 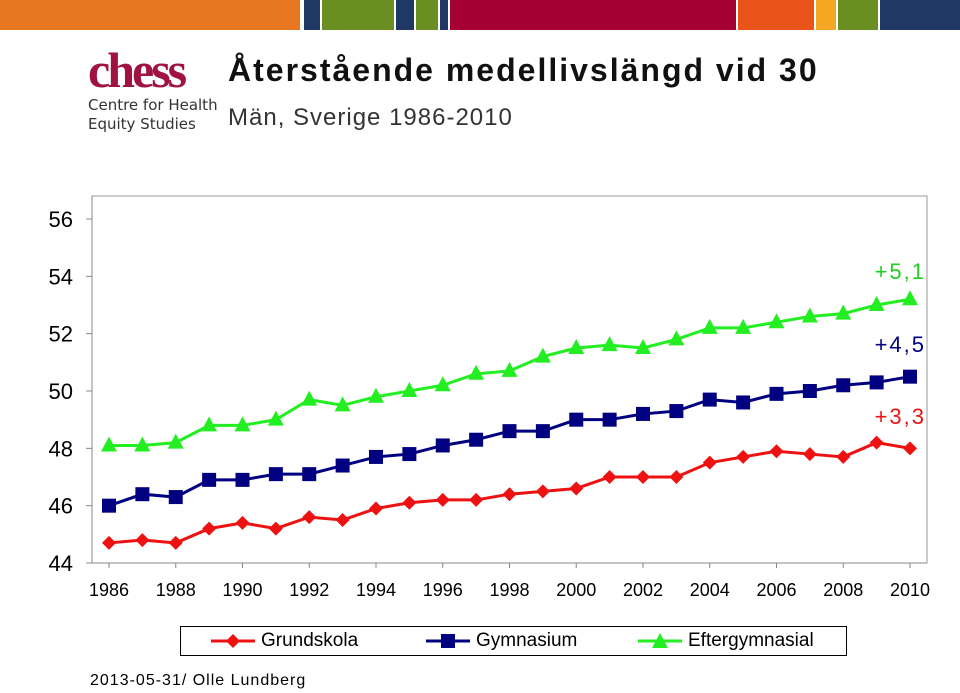 What do you see at coordinates (150, 15) in the screenshot?
I see `header-bar-orange` at bounding box center [150, 15].